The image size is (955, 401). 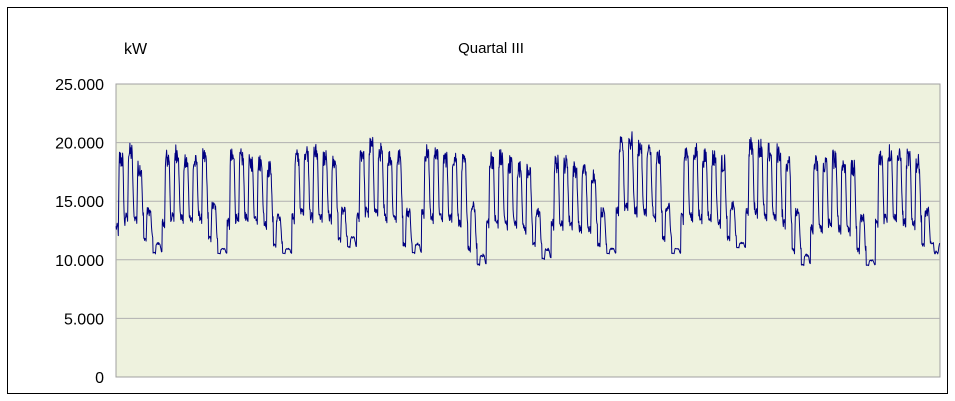 I want to click on y-tick-label: 25.000, so click(x=79, y=85).